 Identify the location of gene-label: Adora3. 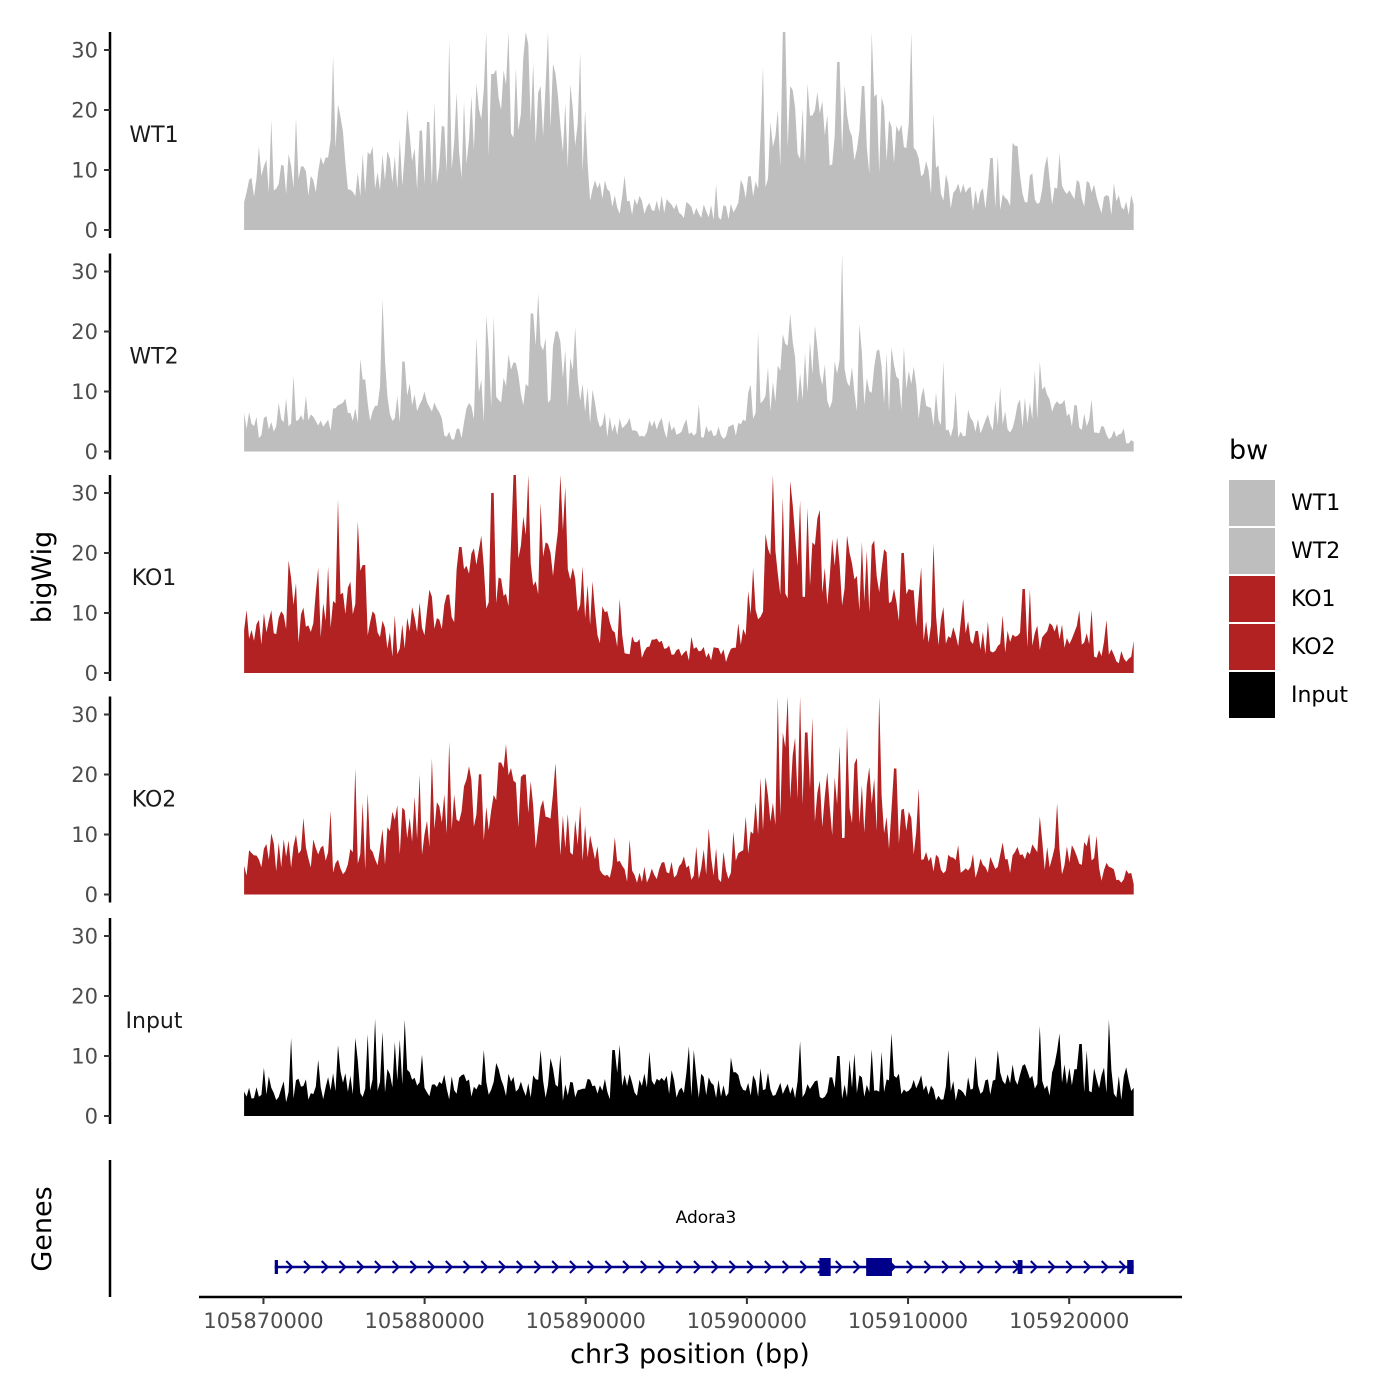
(706, 1218).